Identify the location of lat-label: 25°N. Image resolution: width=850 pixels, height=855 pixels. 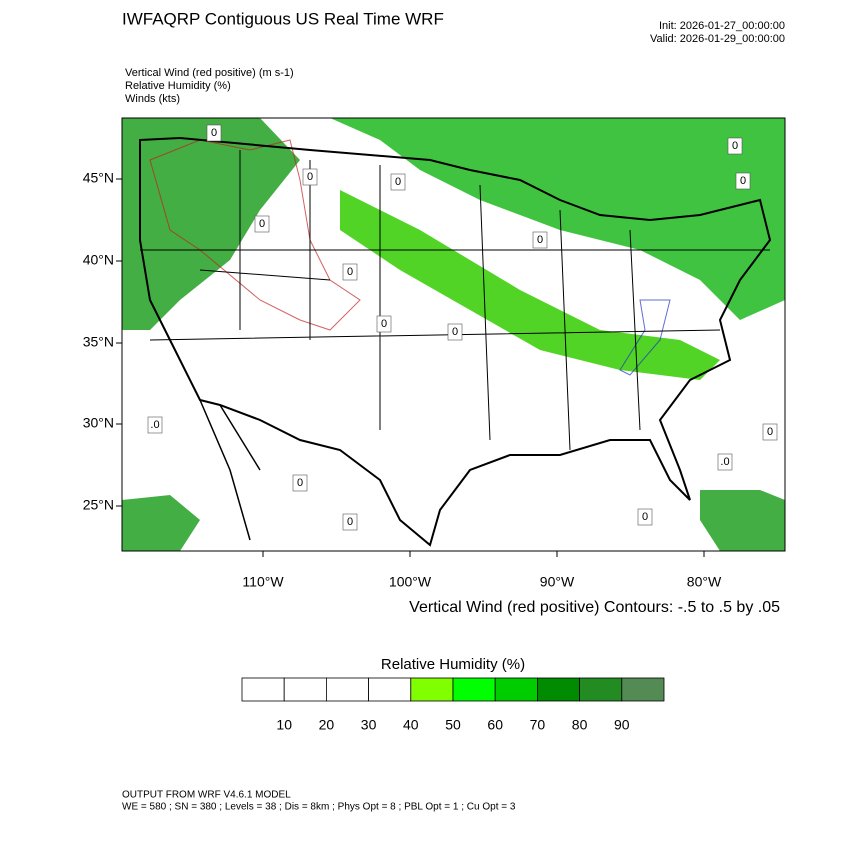
(98, 505).